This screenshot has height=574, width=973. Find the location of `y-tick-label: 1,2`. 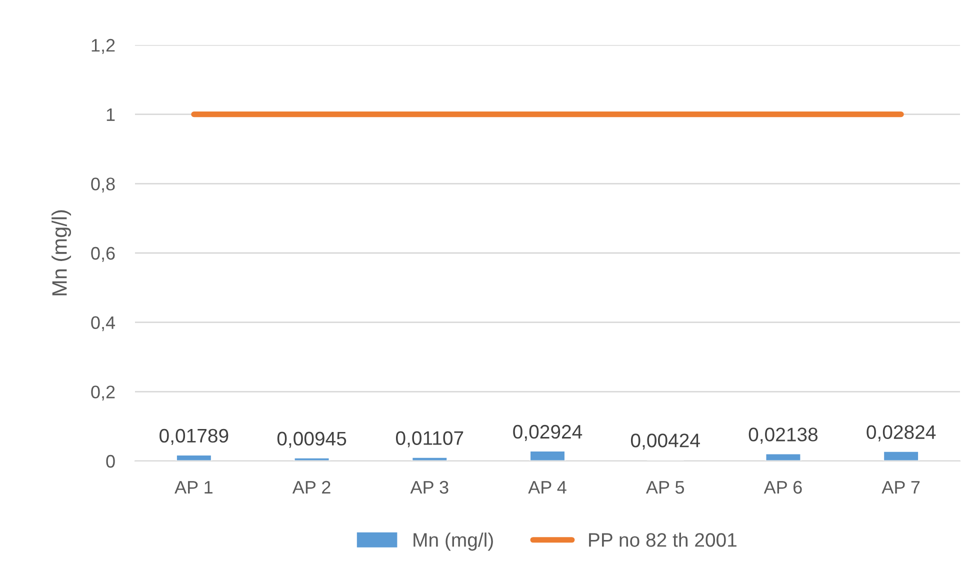

y-tick-label: 1,2 is located at coordinates (103, 46).